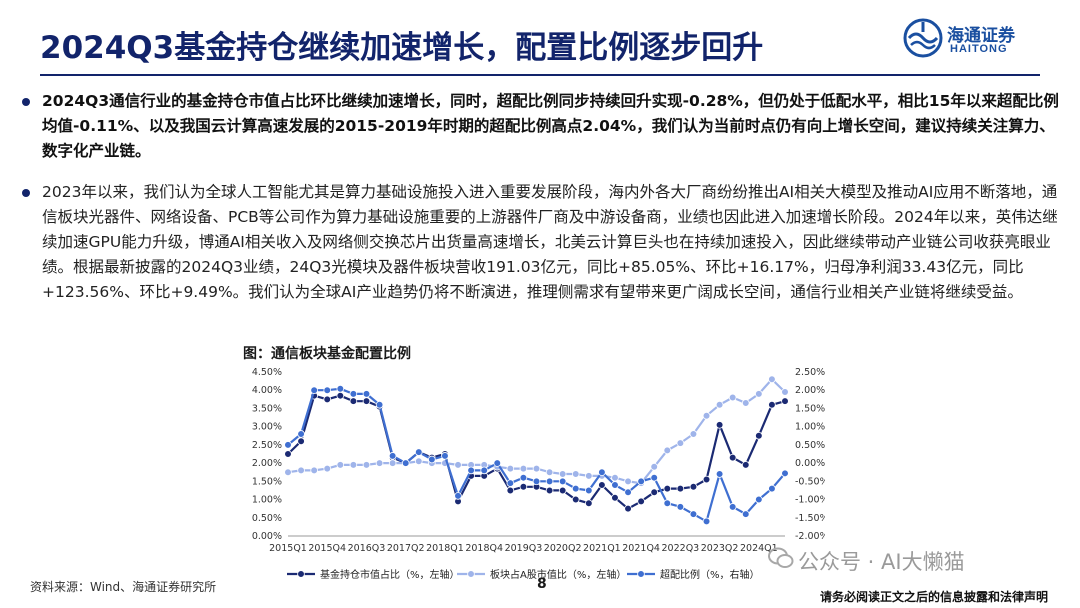 The width and height of the screenshot is (1080, 608). What do you see at coordinates (288, 548) in the screenshot?
I see `x-axis-tick-label: 2015Q1` at bounding box center [288, 548].